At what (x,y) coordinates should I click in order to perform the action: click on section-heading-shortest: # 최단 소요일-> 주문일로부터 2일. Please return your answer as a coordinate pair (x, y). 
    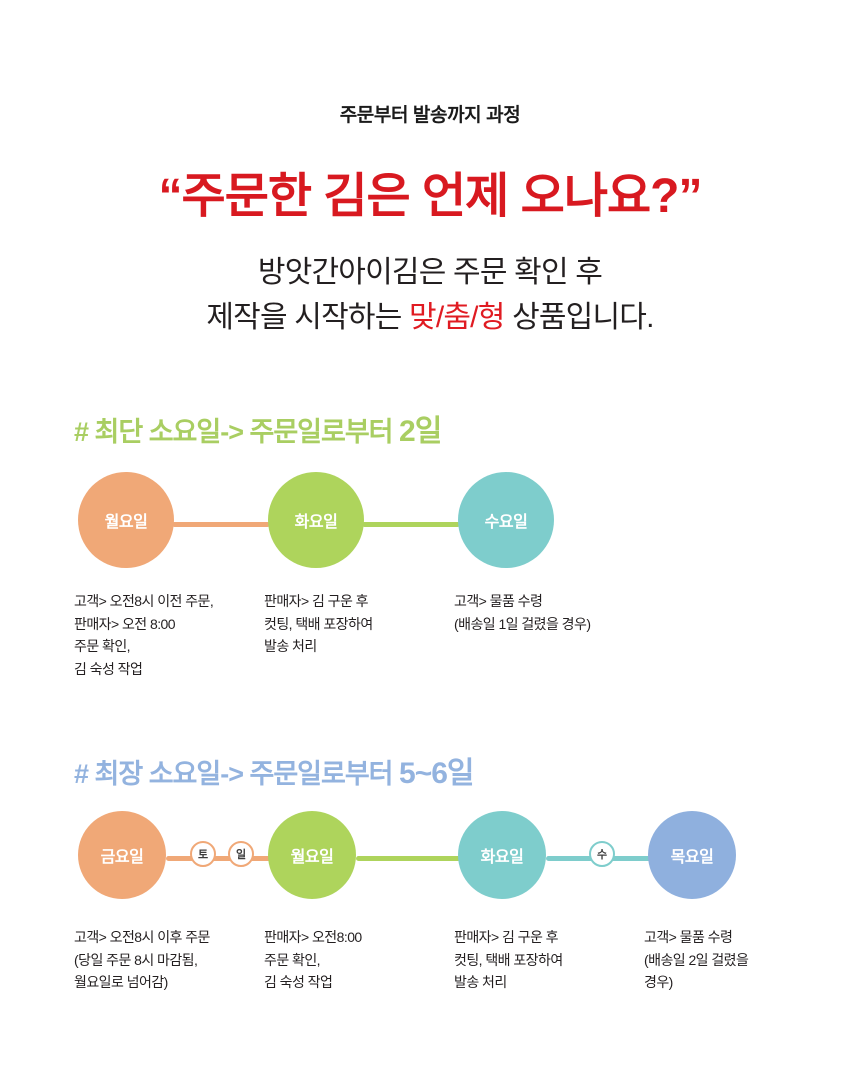
    Looking at the image, I should click on (258, 428).